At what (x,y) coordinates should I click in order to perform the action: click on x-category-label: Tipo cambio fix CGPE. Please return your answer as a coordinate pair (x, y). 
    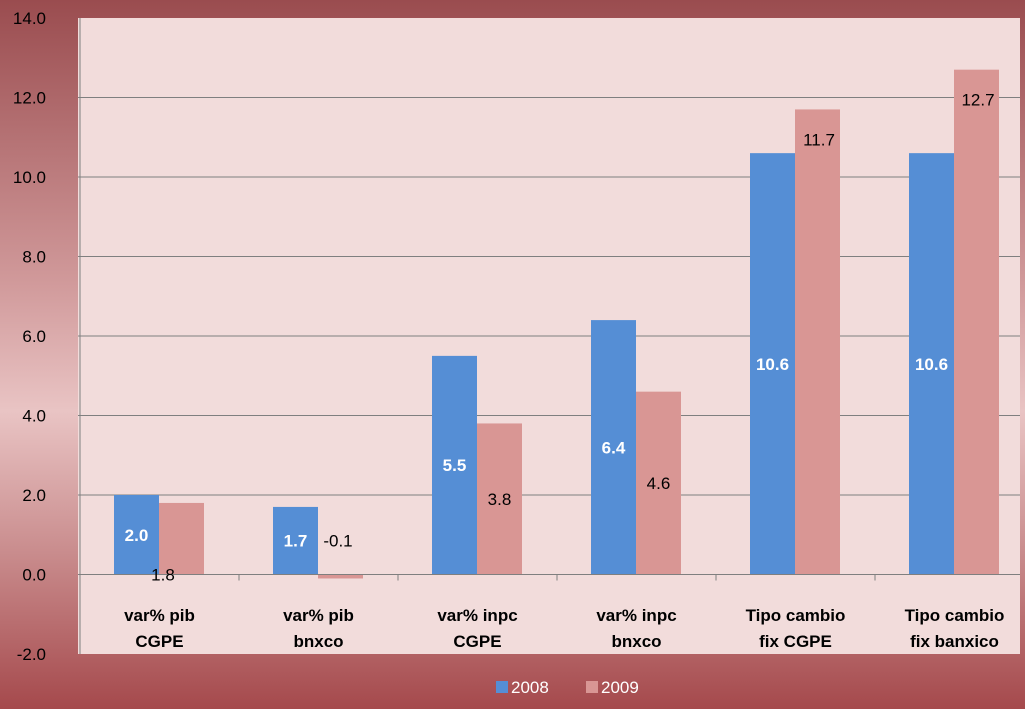
    Looking at the image, I should click on (796, 628).